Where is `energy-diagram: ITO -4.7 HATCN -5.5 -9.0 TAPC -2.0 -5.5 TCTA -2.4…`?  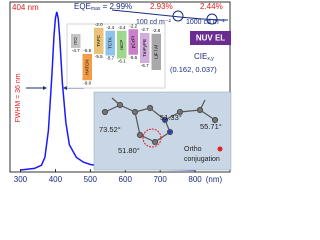
energy-diagram: ITO -4.7 HATCN -5.5 -9.0 TAPC -2.0 -5.5 TCTA -2.4… is located at coordinates (116, 53).